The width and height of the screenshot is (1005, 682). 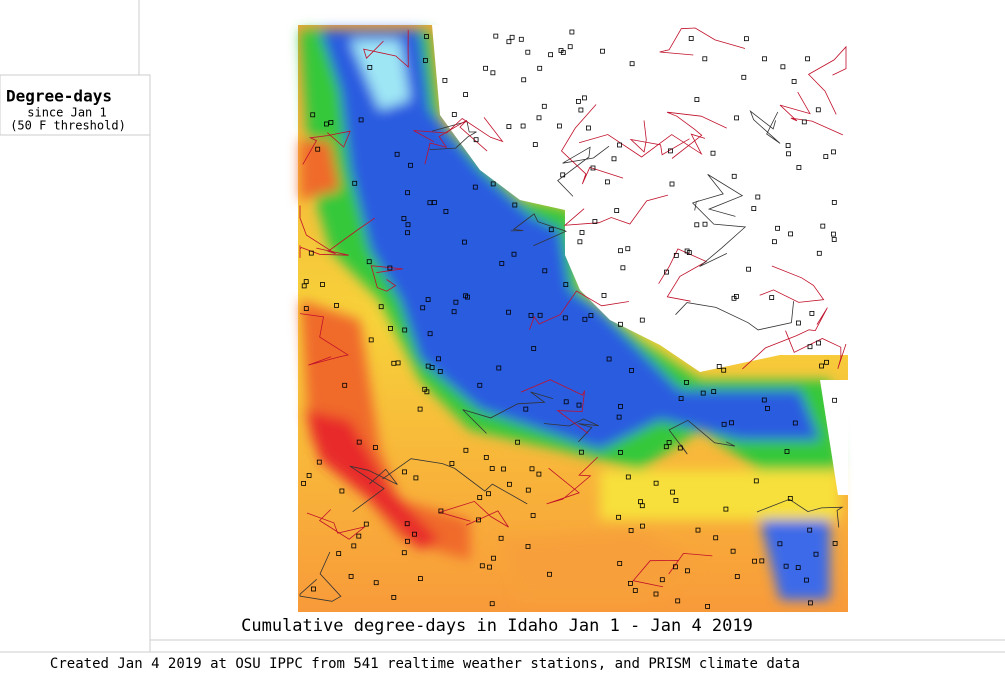 What do you see at coordinates (834, 437) in the screenshot?
I see `outside-area` at bounding box center [834, 437].